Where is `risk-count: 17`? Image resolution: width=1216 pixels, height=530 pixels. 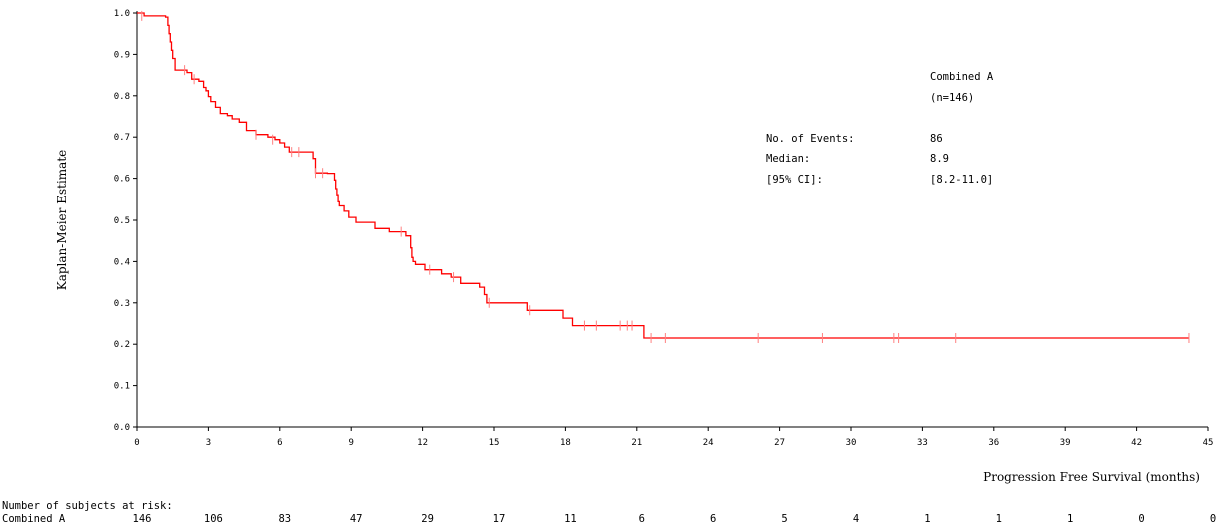
risk-count: 17 is located at coordinates (499, 519).